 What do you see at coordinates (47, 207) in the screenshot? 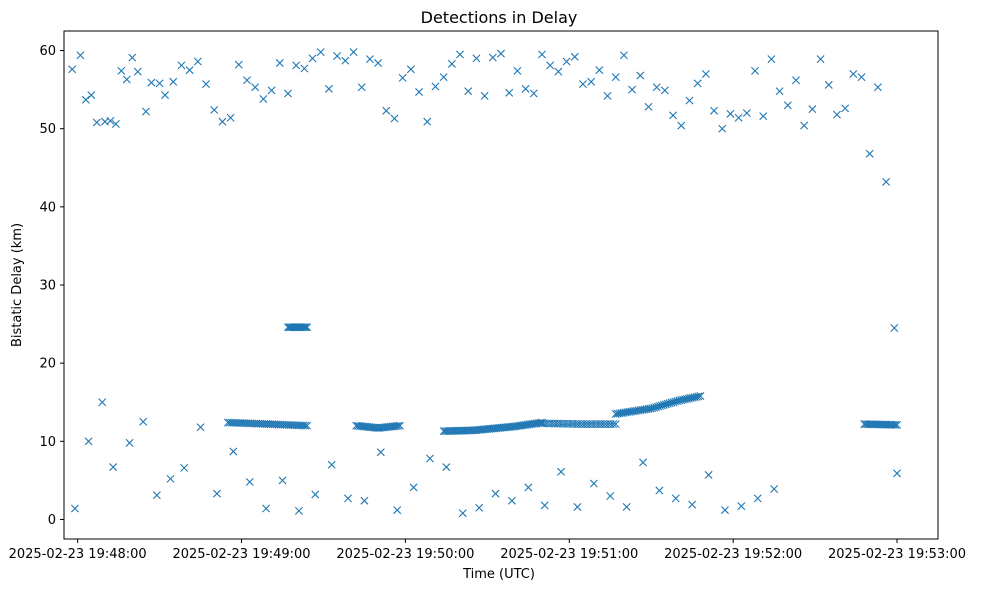
I see `y-tick-label: 40` at bounding box center [47, 207].